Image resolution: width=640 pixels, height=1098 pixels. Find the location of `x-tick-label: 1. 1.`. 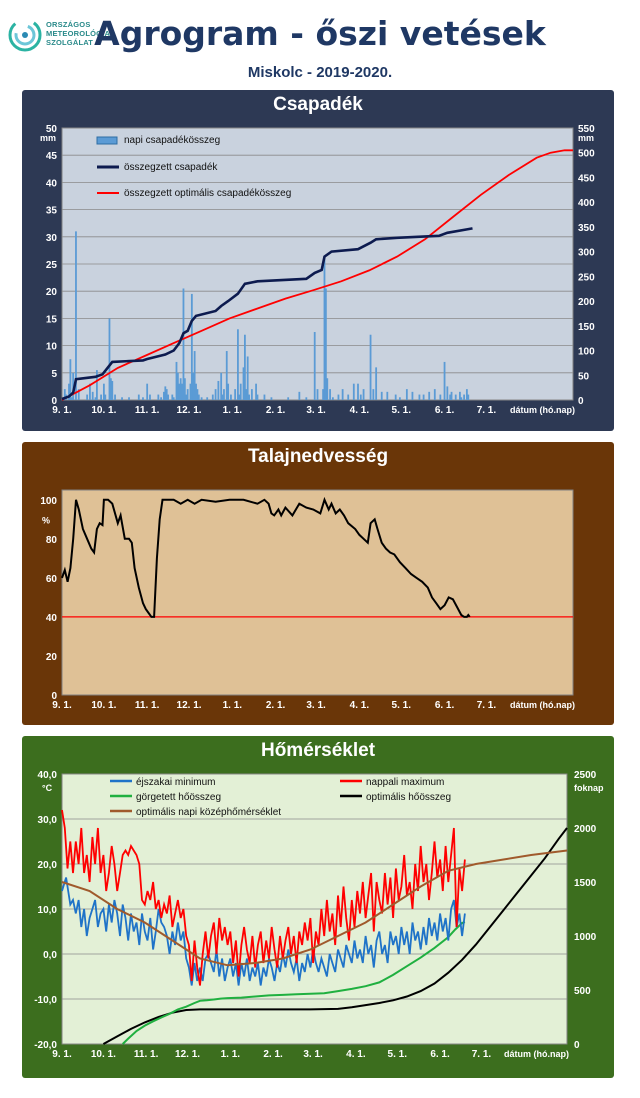

x-tick-label: 1. 1. is located at coordinates (233, 705).